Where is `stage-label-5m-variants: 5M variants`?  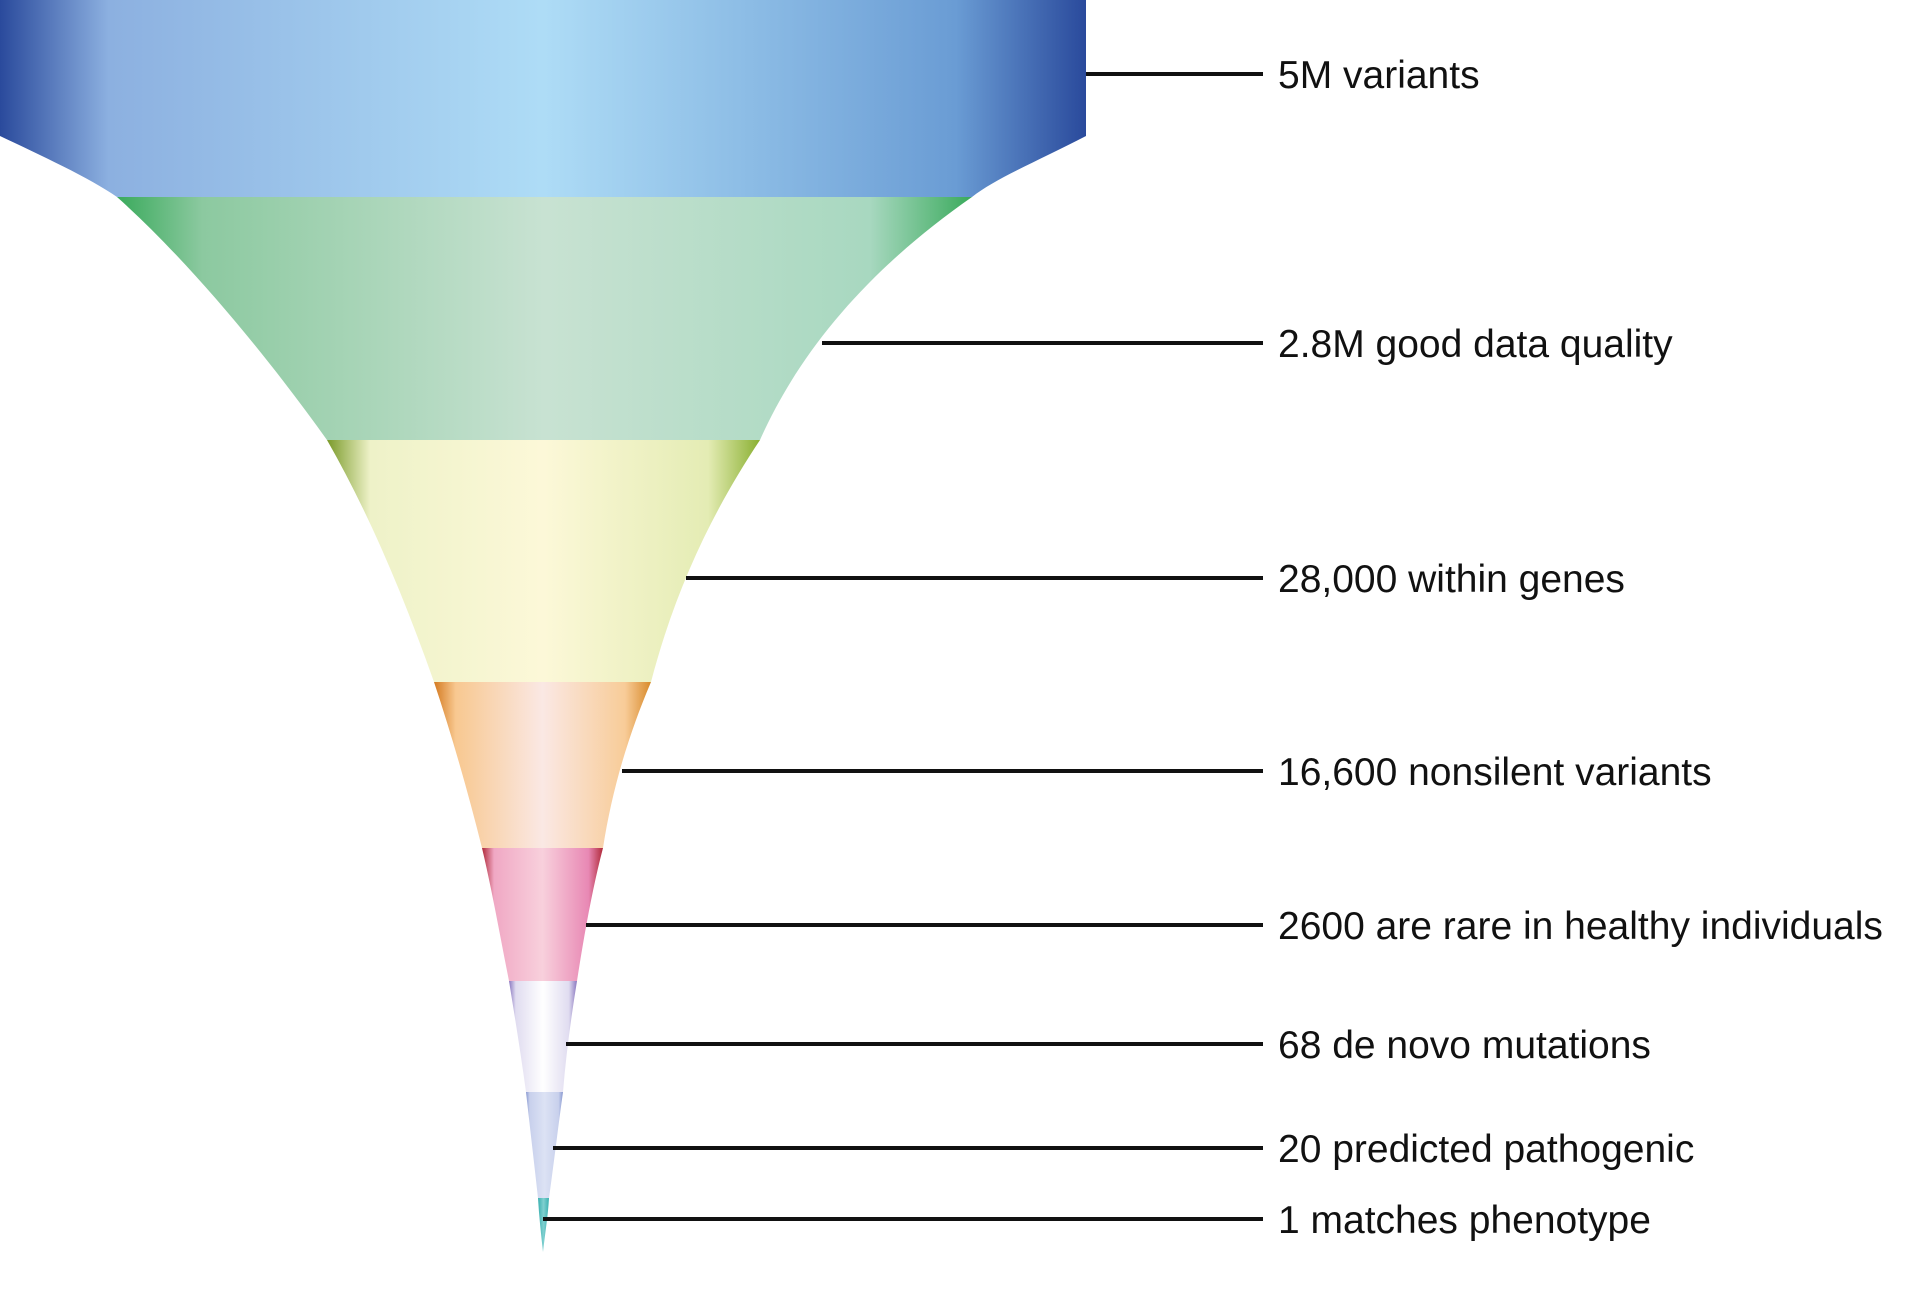 stage-label-5m-variants: 5M variants is located at coordinates (1379, 75).